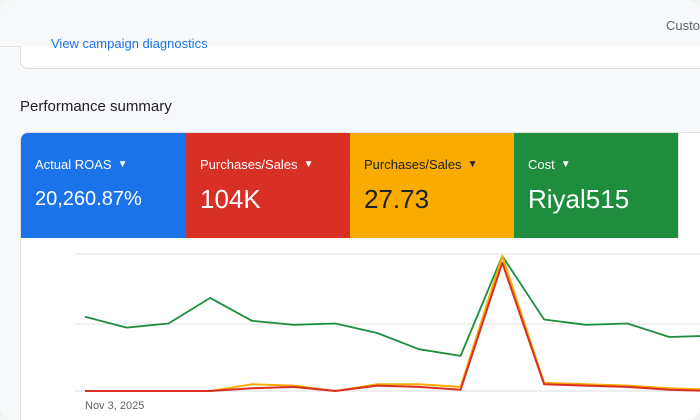 The width and height of the screenshot is (700, 420). Describe the element at coordinates (96, 106) in the screenshot. I see `section-title: Performance summary` at that location.